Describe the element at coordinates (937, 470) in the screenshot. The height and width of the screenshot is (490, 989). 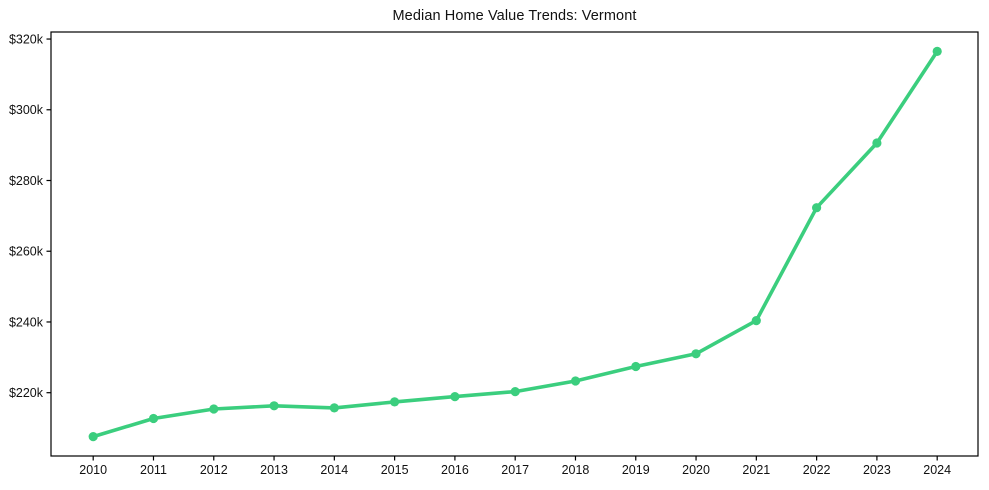
I see `x-tick-label: 2024` at that location.